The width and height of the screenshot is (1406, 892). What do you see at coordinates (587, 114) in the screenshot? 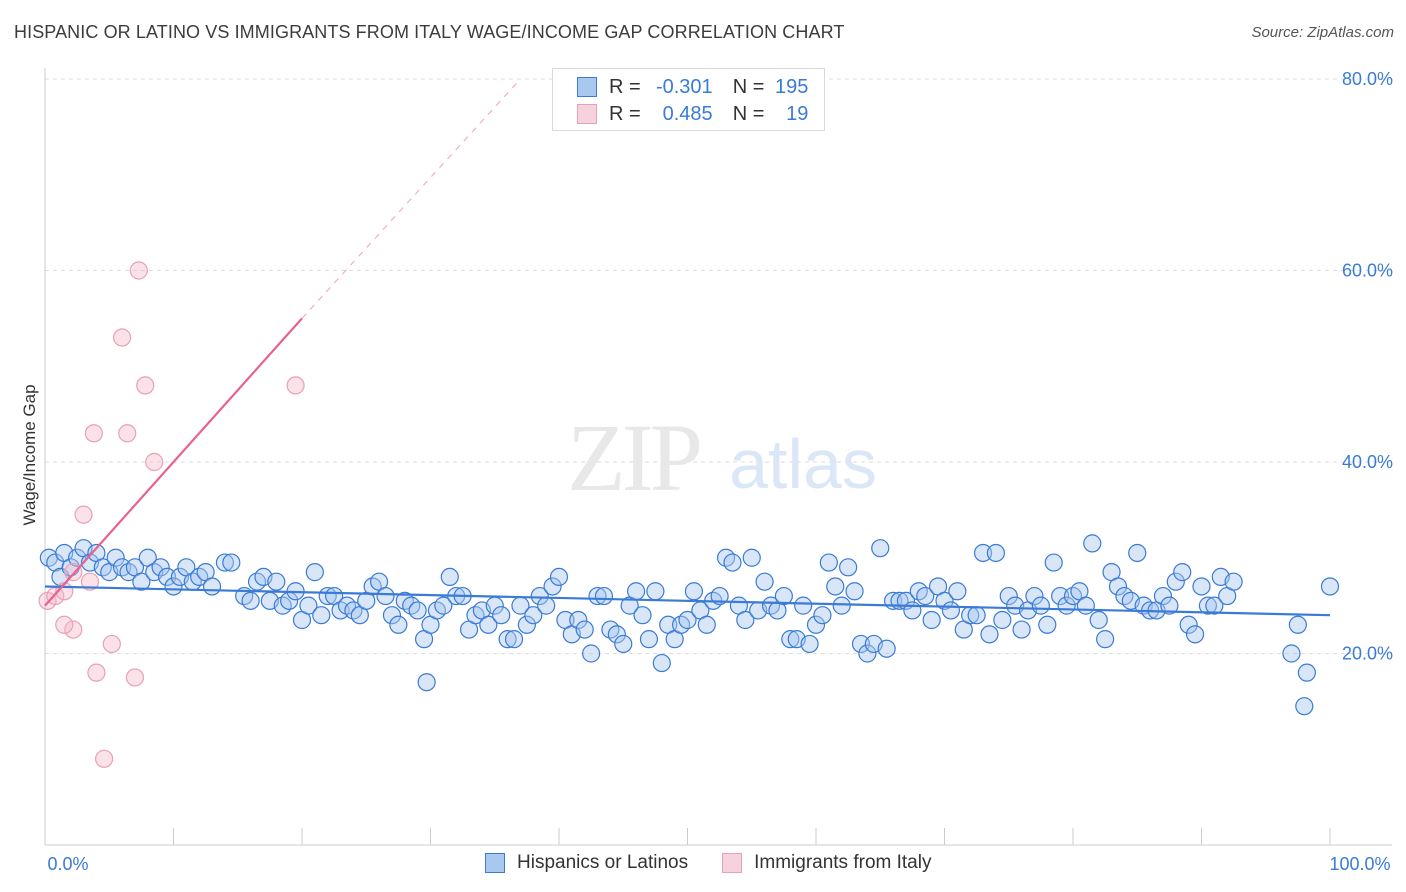
I see `legend-swatch-pink` at bounding box center [587, 114].